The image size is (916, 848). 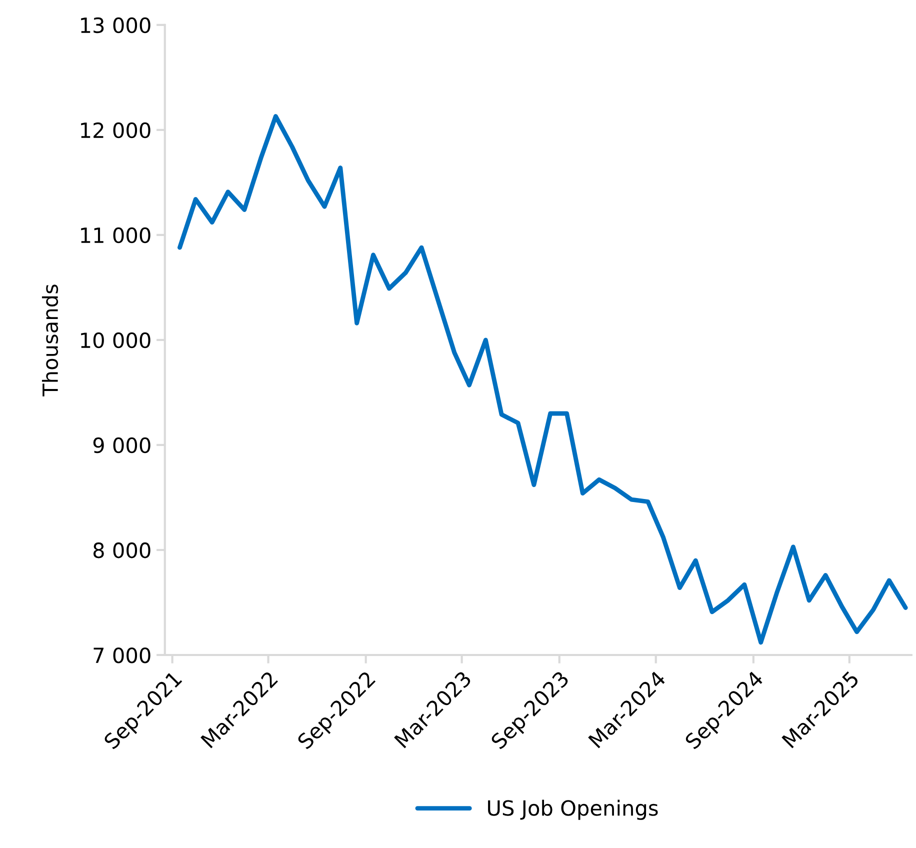 I want to click on y-tick-label: 8 000, so click(x=121, y=550).